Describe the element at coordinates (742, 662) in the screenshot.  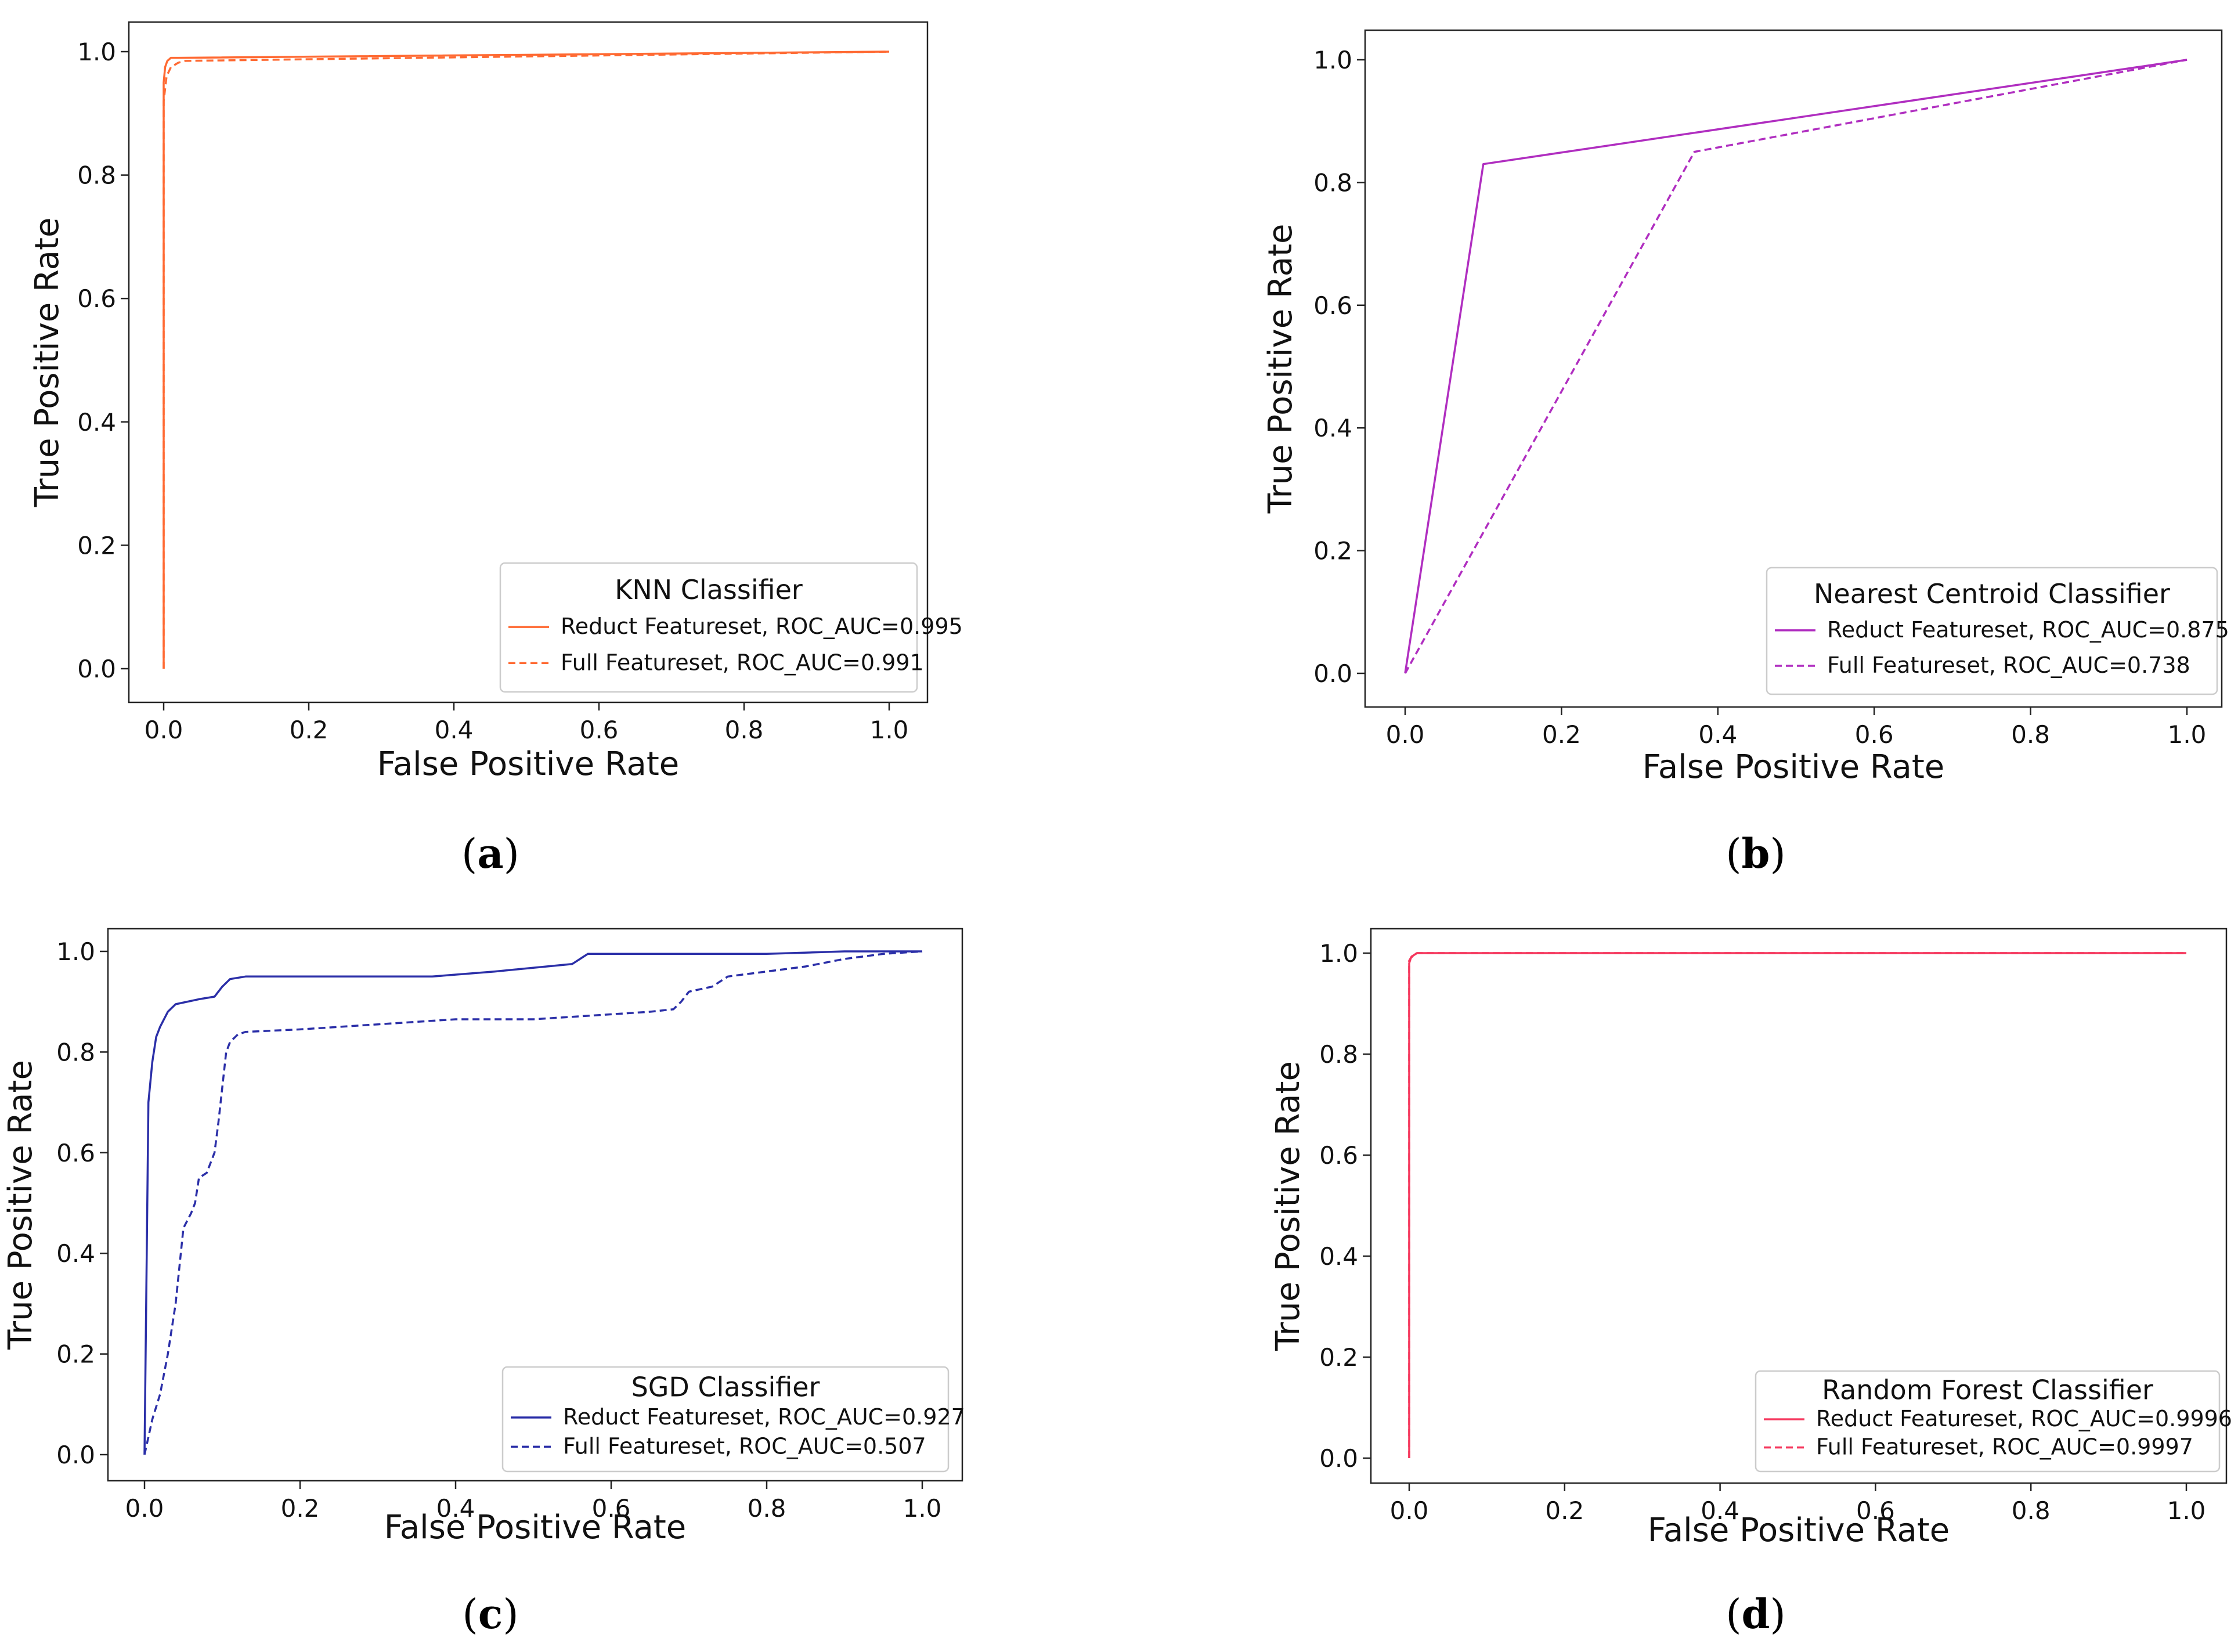
I see `legend-entry: Full Featureset, ROC_AUC=0.991` at that location.